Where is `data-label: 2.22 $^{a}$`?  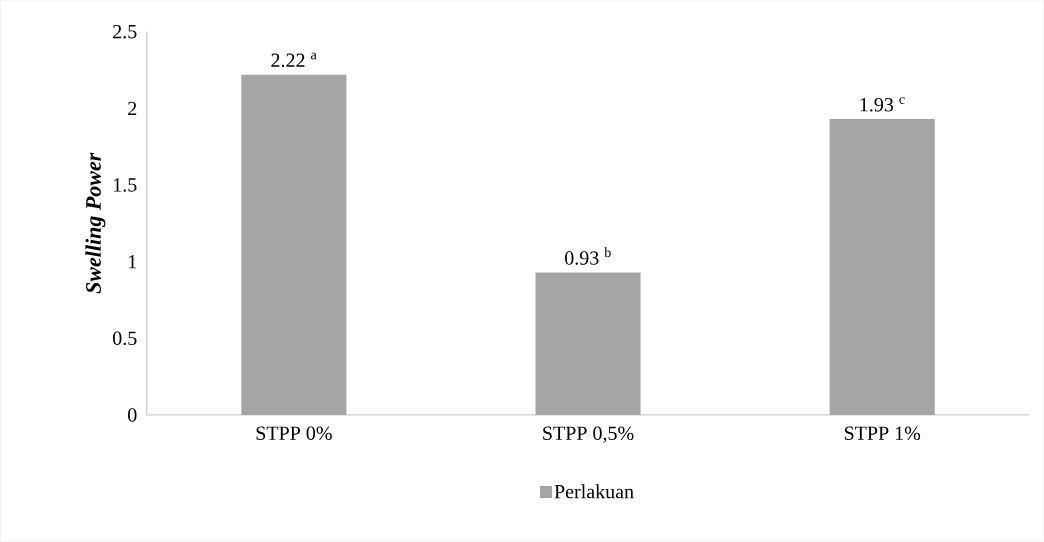
data-label: 2.22 $^{a}$ is located at coordinates (294, 60).